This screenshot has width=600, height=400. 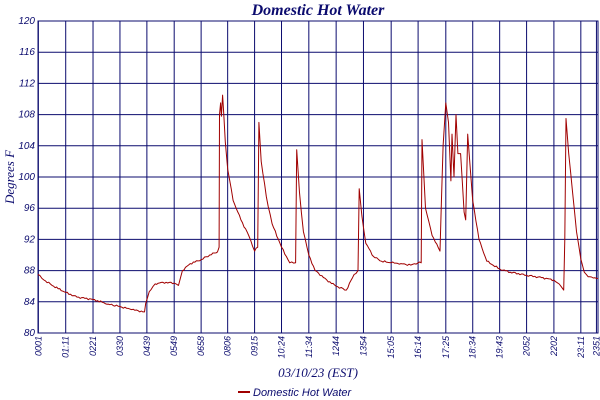 I want to click on x-tick-label: 10:24, so click(x=282, y=347).